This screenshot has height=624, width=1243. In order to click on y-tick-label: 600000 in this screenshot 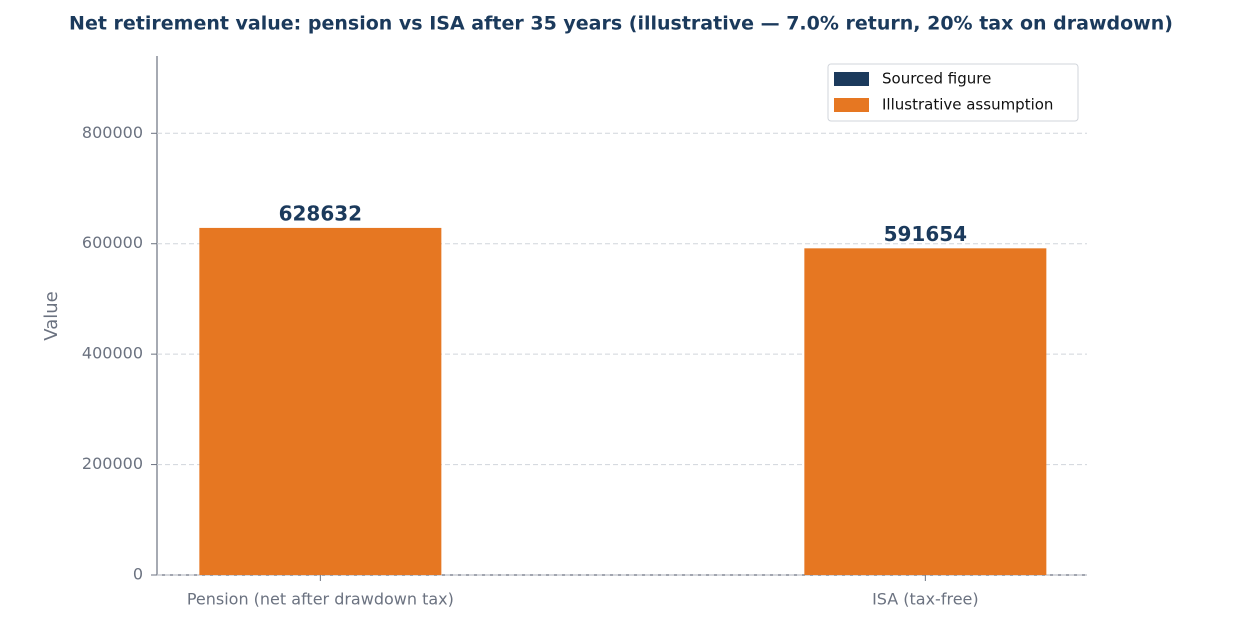, I will do `click(112, 242)`.